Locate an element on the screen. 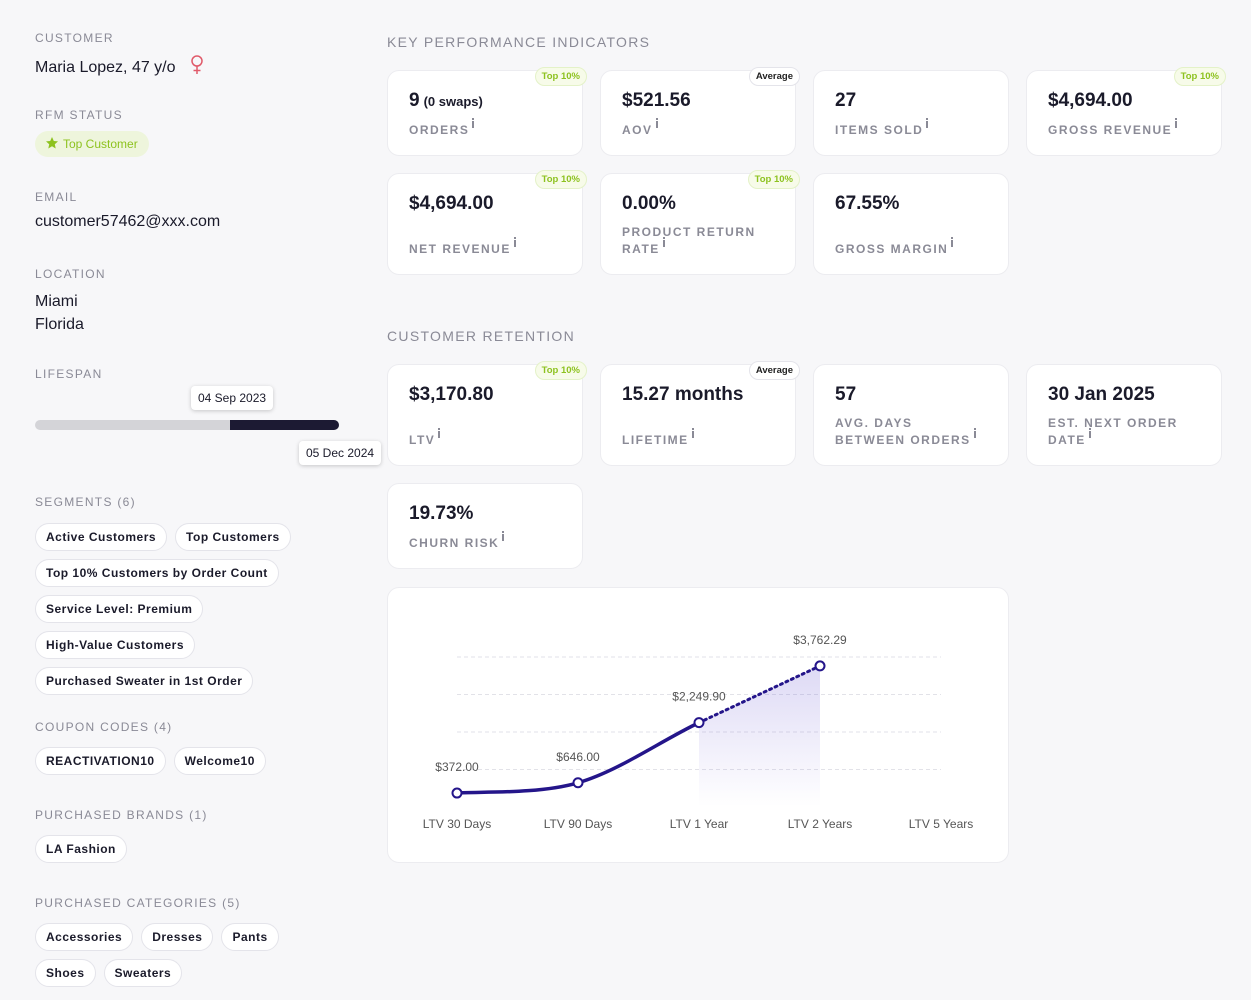  kpi-label: AOV is located at coordinates (698, 128).